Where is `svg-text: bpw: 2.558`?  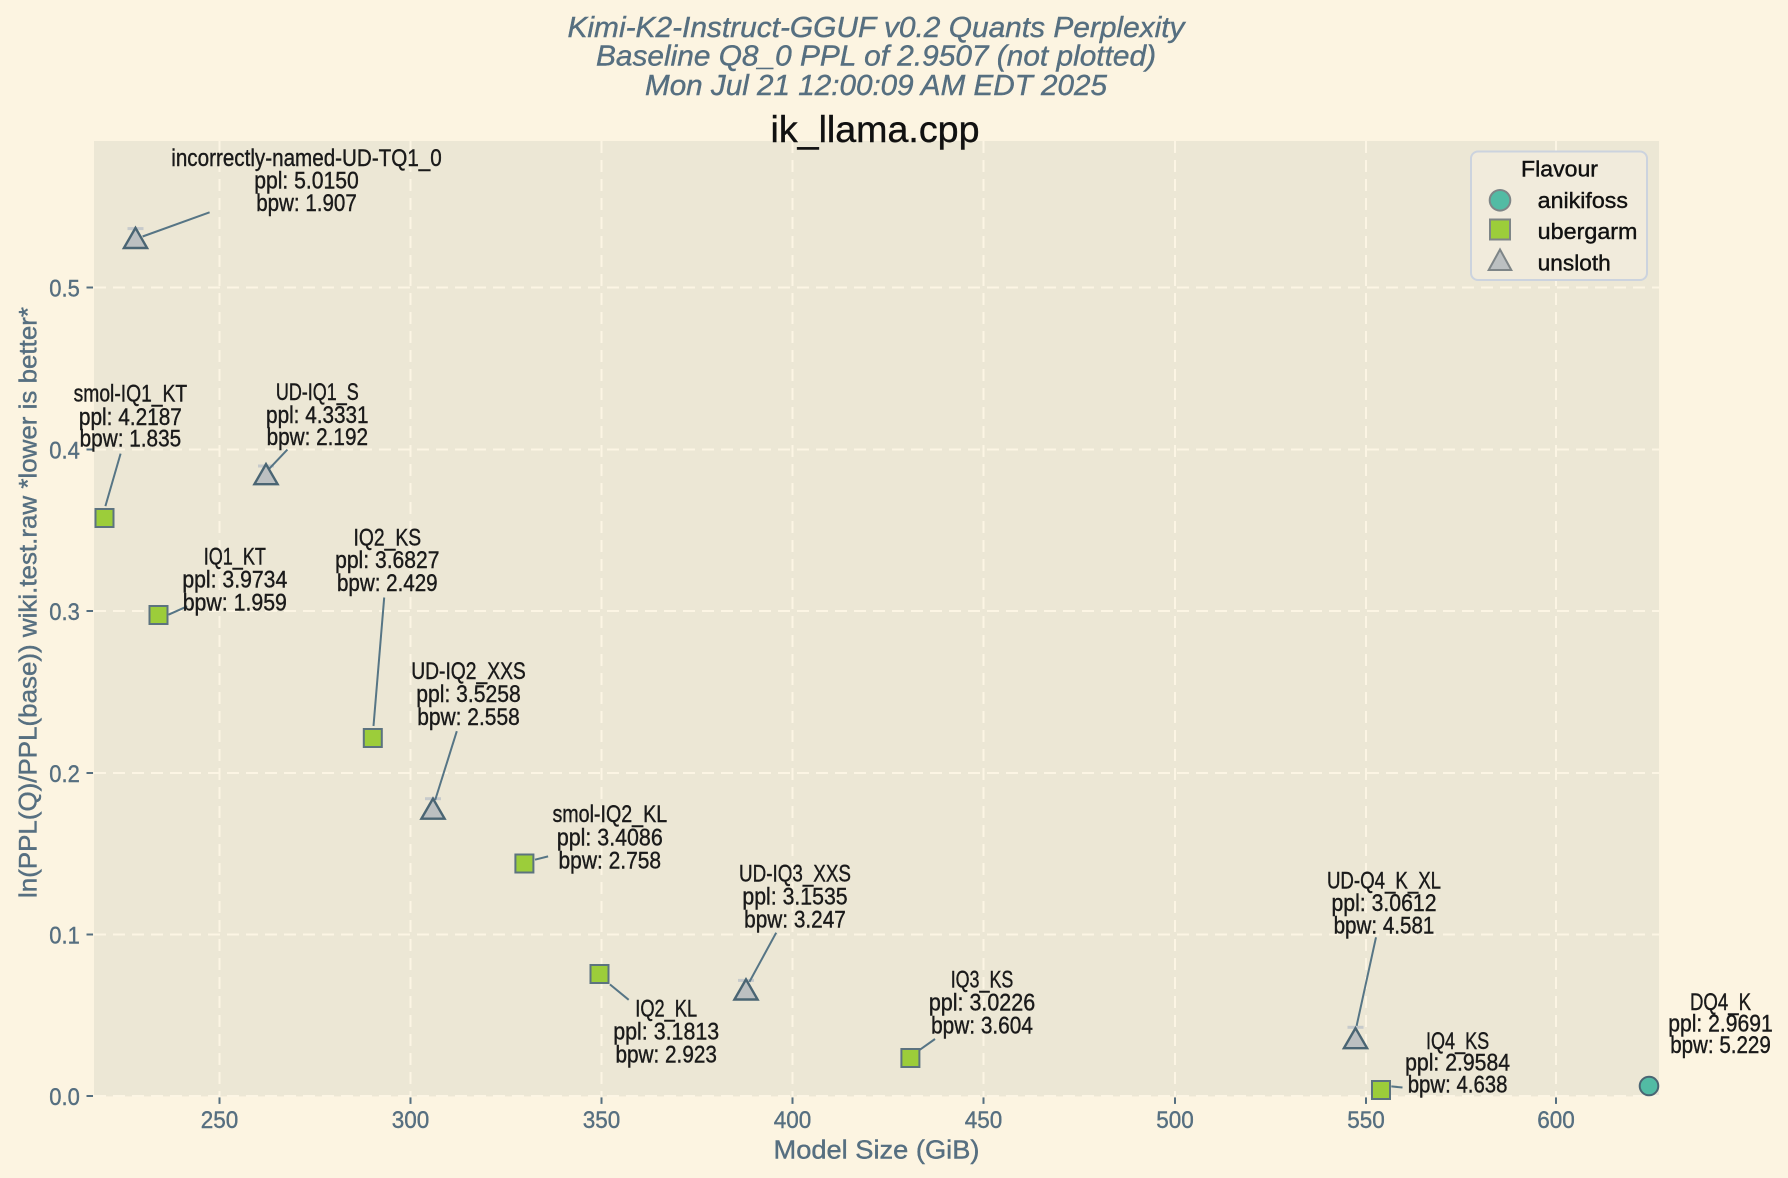 svg-text: bpw: 2.558 is located at coordinates (468, 717).